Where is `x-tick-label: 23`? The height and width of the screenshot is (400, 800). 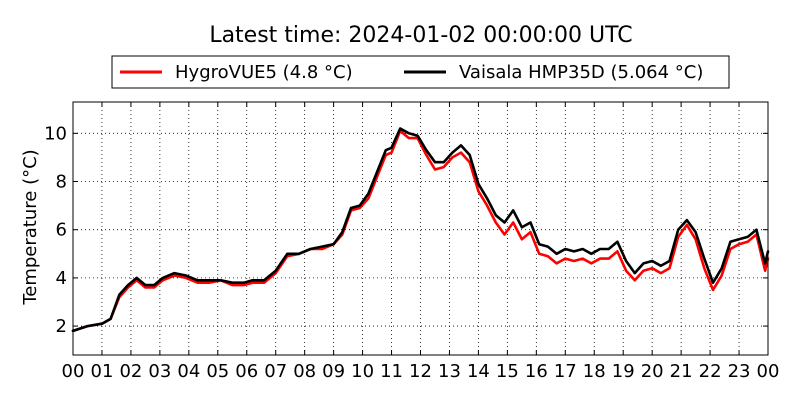
x-tick-label: 23 is located at coordinates (739, 371).